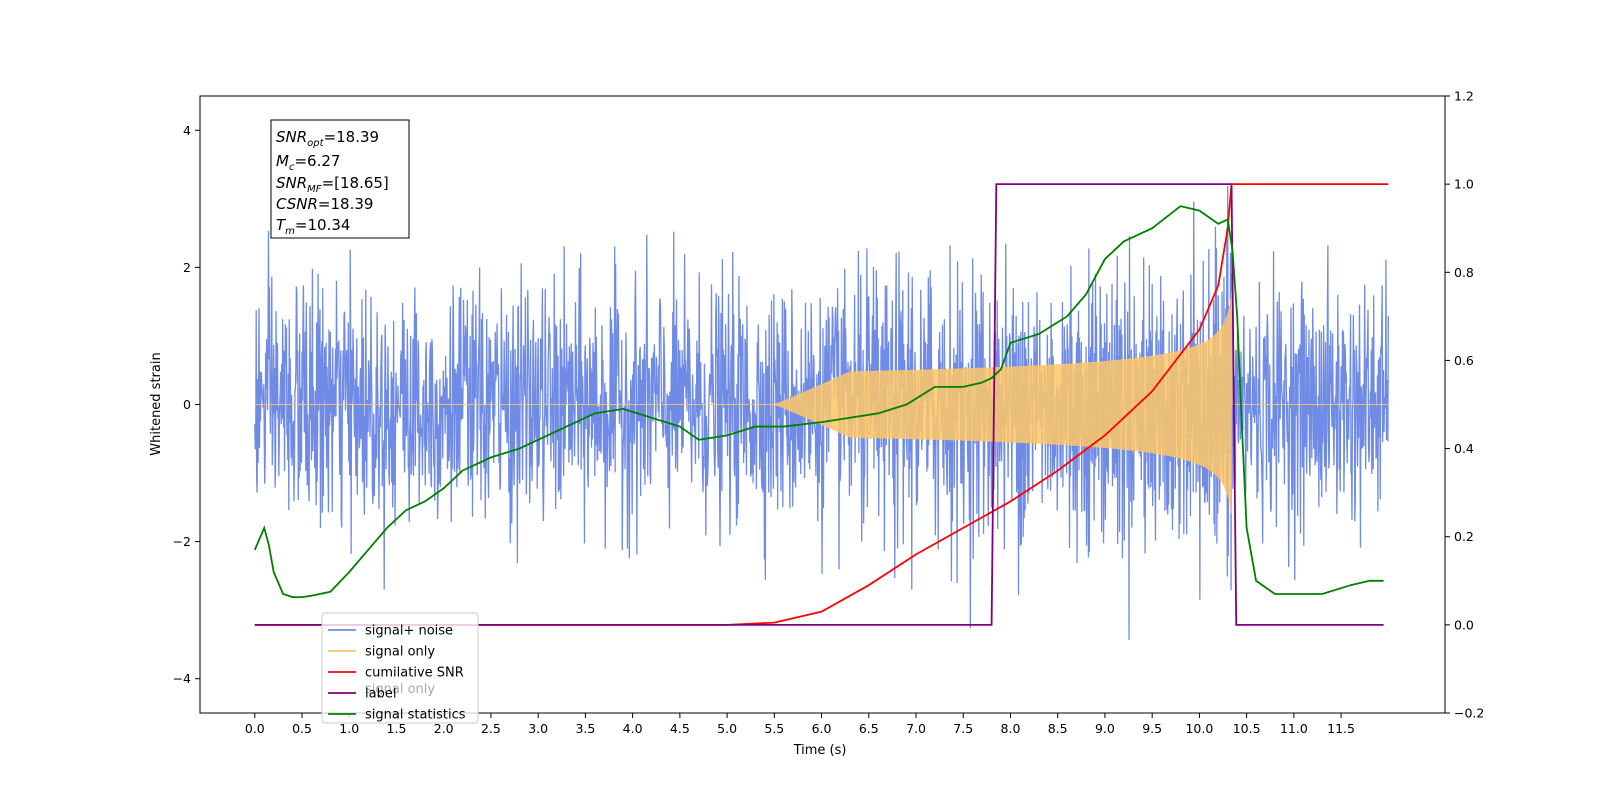 This screenshot has height=800, width=1600. What do you see at coordinates (332, 184) in the screenshot?
I see `info-snr-mf: SNRMF=[18.65]` at bounding box center [332, 184].